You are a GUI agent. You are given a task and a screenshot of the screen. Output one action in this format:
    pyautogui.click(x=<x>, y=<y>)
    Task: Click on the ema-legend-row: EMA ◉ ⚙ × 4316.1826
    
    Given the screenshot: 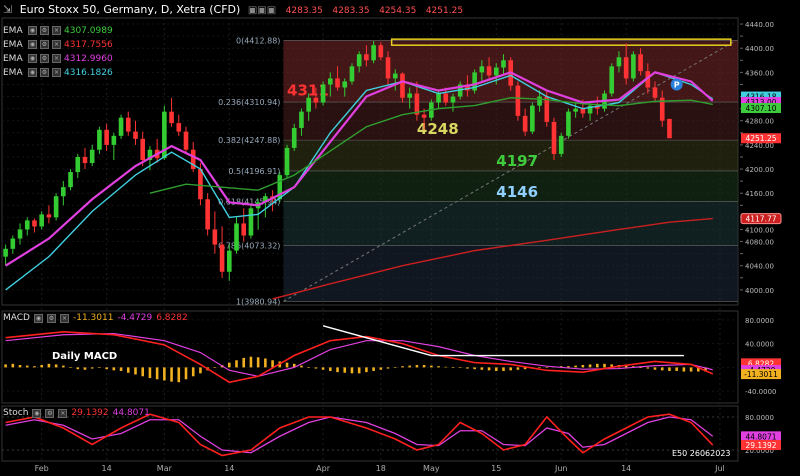 What is the action you would take?
    pyautogui.click(x=58, y=72)
    